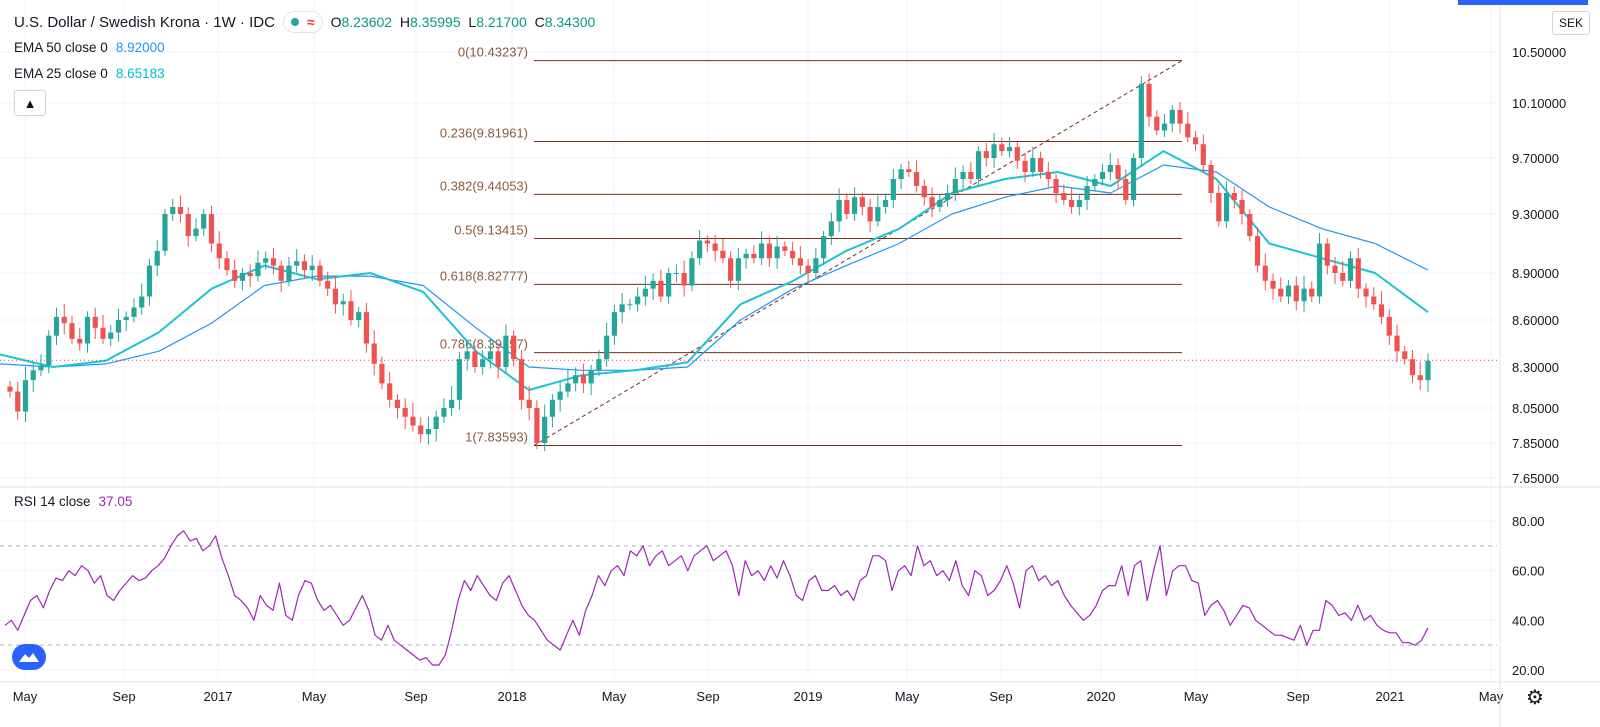 The image size is (1600, 727). I want to click on ohlc-low: 8.21700, so click(501, 22).